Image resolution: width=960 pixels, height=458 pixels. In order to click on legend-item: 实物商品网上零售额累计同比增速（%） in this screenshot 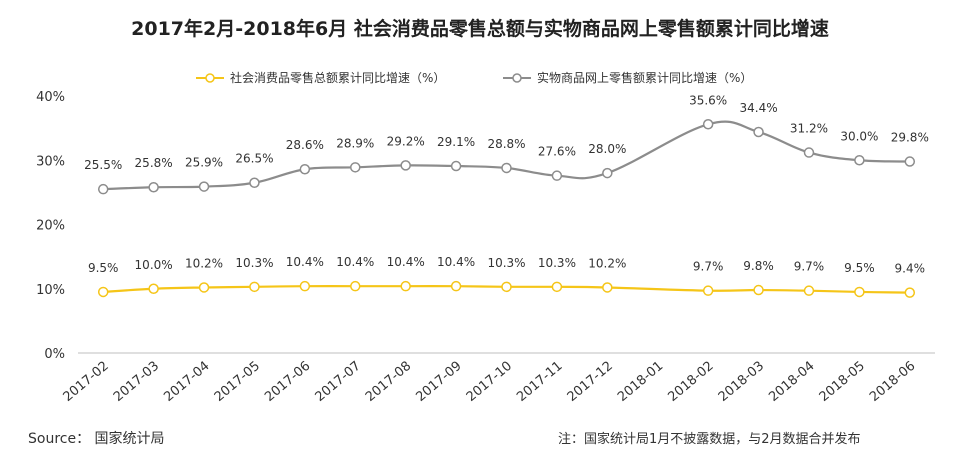, I will do `click(627, 77)`.